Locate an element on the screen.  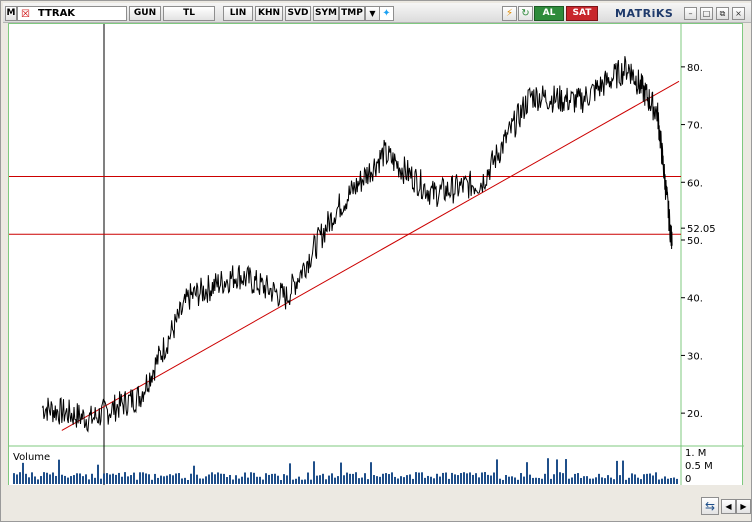
restore-button: ⧉ is located at coordinates (722, 13).